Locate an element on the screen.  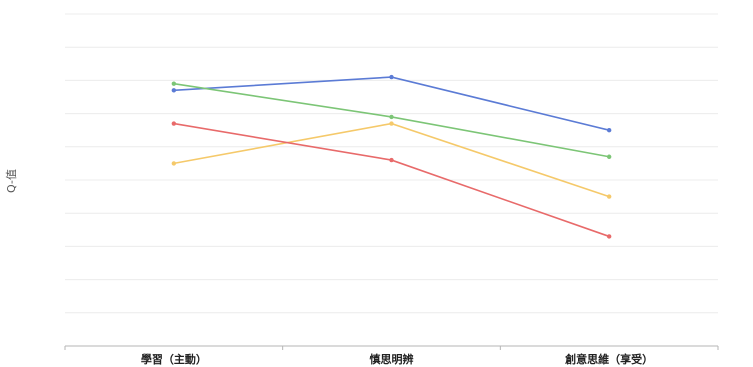
series-line is located at coordinates (391, 120).